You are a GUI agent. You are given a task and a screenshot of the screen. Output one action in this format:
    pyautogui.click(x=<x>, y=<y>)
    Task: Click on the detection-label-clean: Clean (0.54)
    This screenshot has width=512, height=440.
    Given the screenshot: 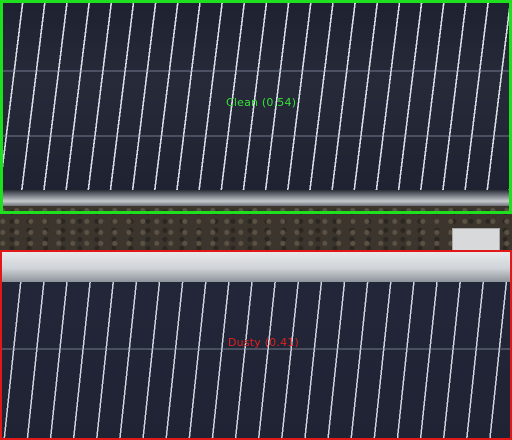 What is the action you would take?
    pyautogui.click(x=261, y=102)
    